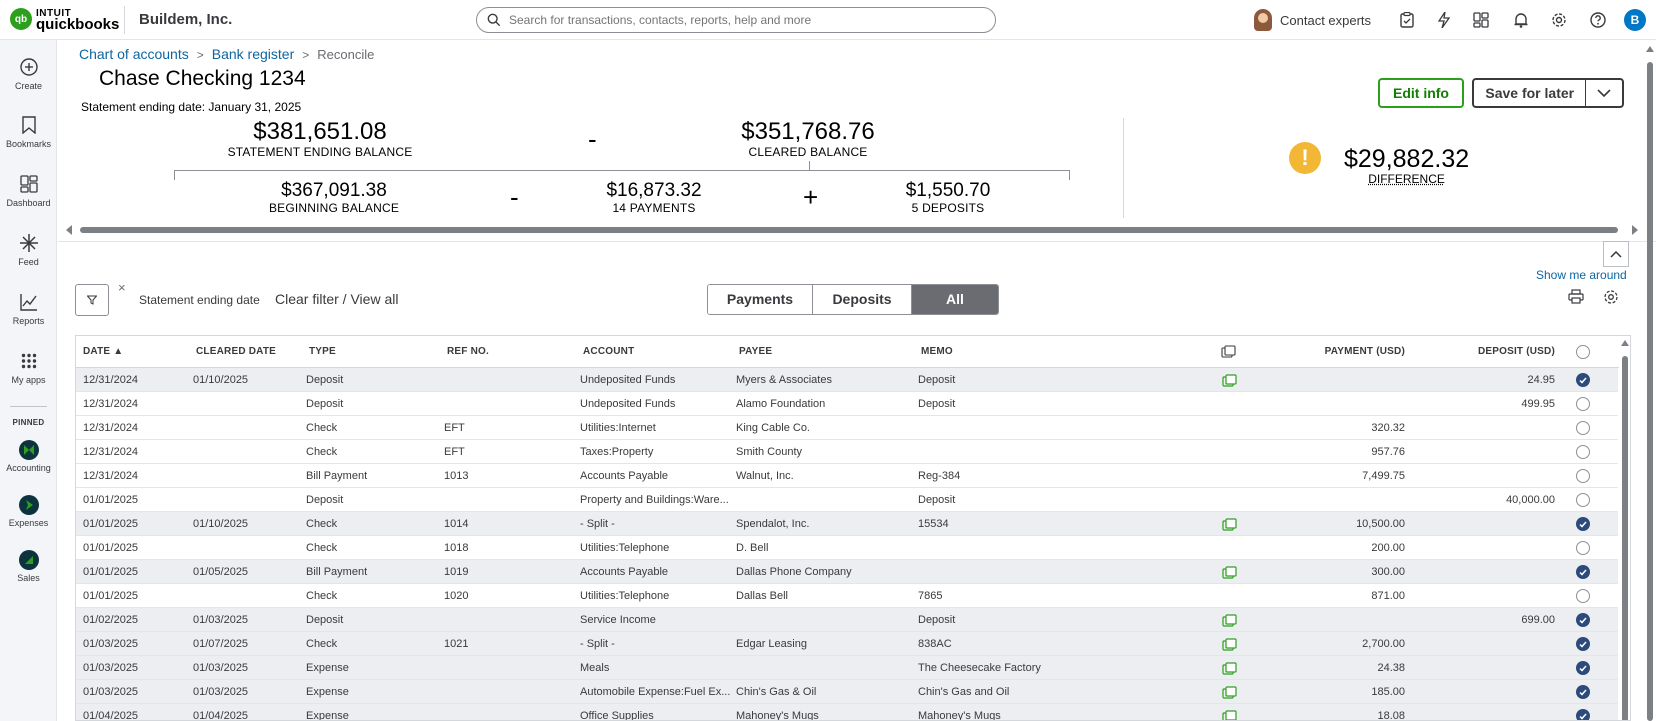 This screenshot has height=721, width=1656. Describe the element at coordinates (1576, 299) in the screenshot. I see `print-icon` at that location.